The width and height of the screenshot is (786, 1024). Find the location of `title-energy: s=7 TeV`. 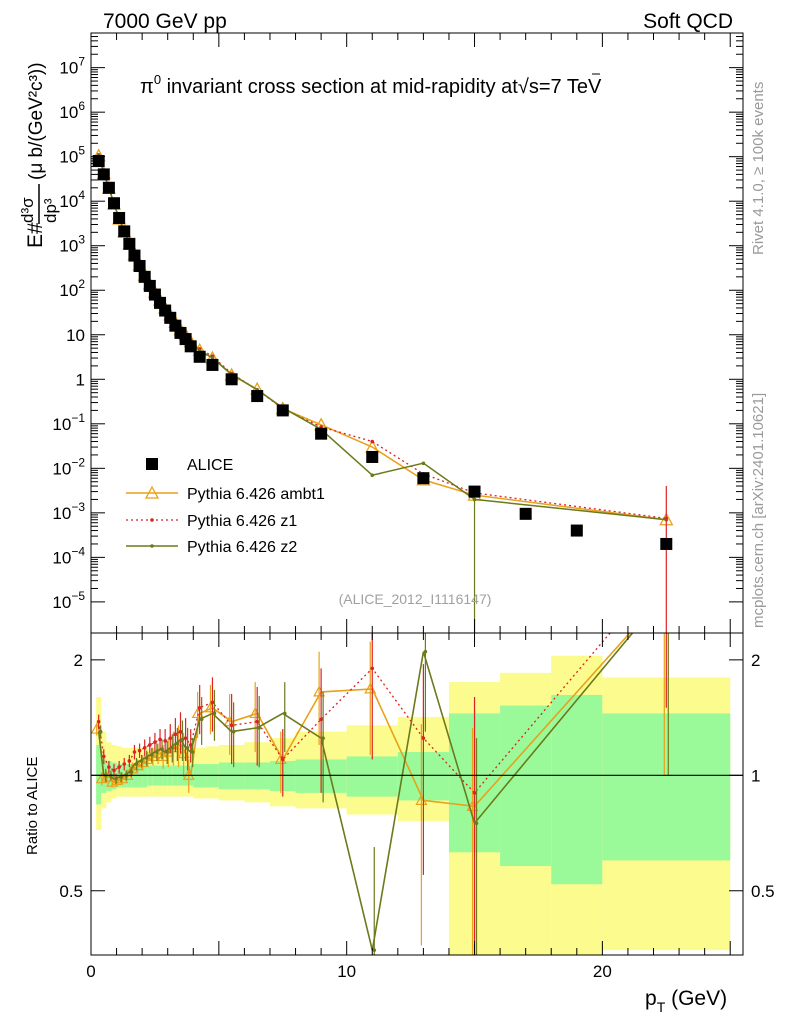

title-energy: s=7 TeV is located at coordinates (565, 87).